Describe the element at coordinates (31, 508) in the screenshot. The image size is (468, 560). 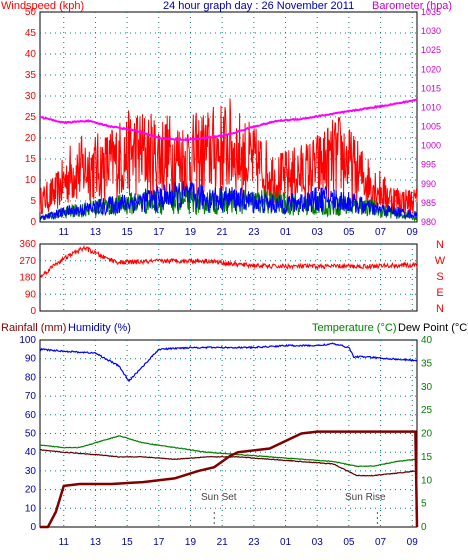
I see `humidity-tick-label: 10` at that location.